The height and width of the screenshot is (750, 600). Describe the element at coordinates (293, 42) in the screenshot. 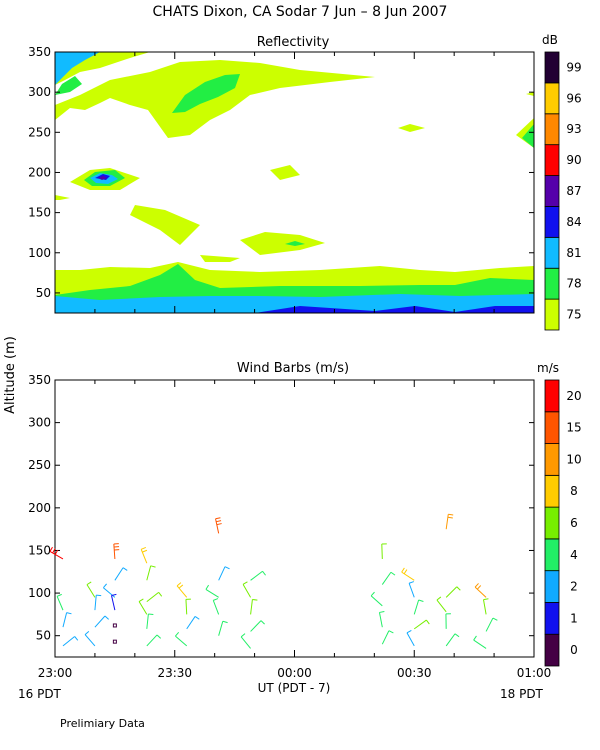

I see `reflectivity-title: Reflectivity` at that location.